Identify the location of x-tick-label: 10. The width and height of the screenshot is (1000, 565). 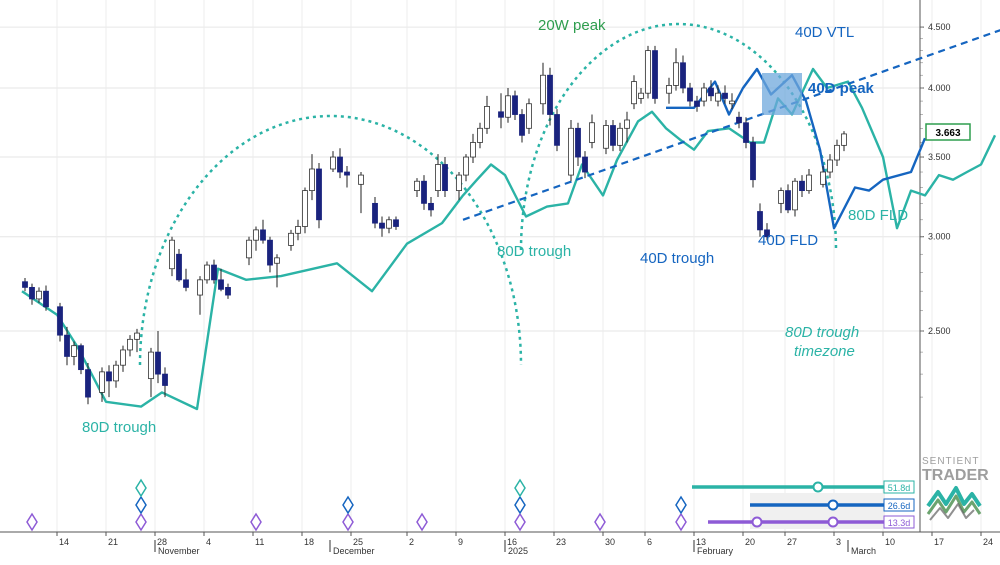
(890, 542).